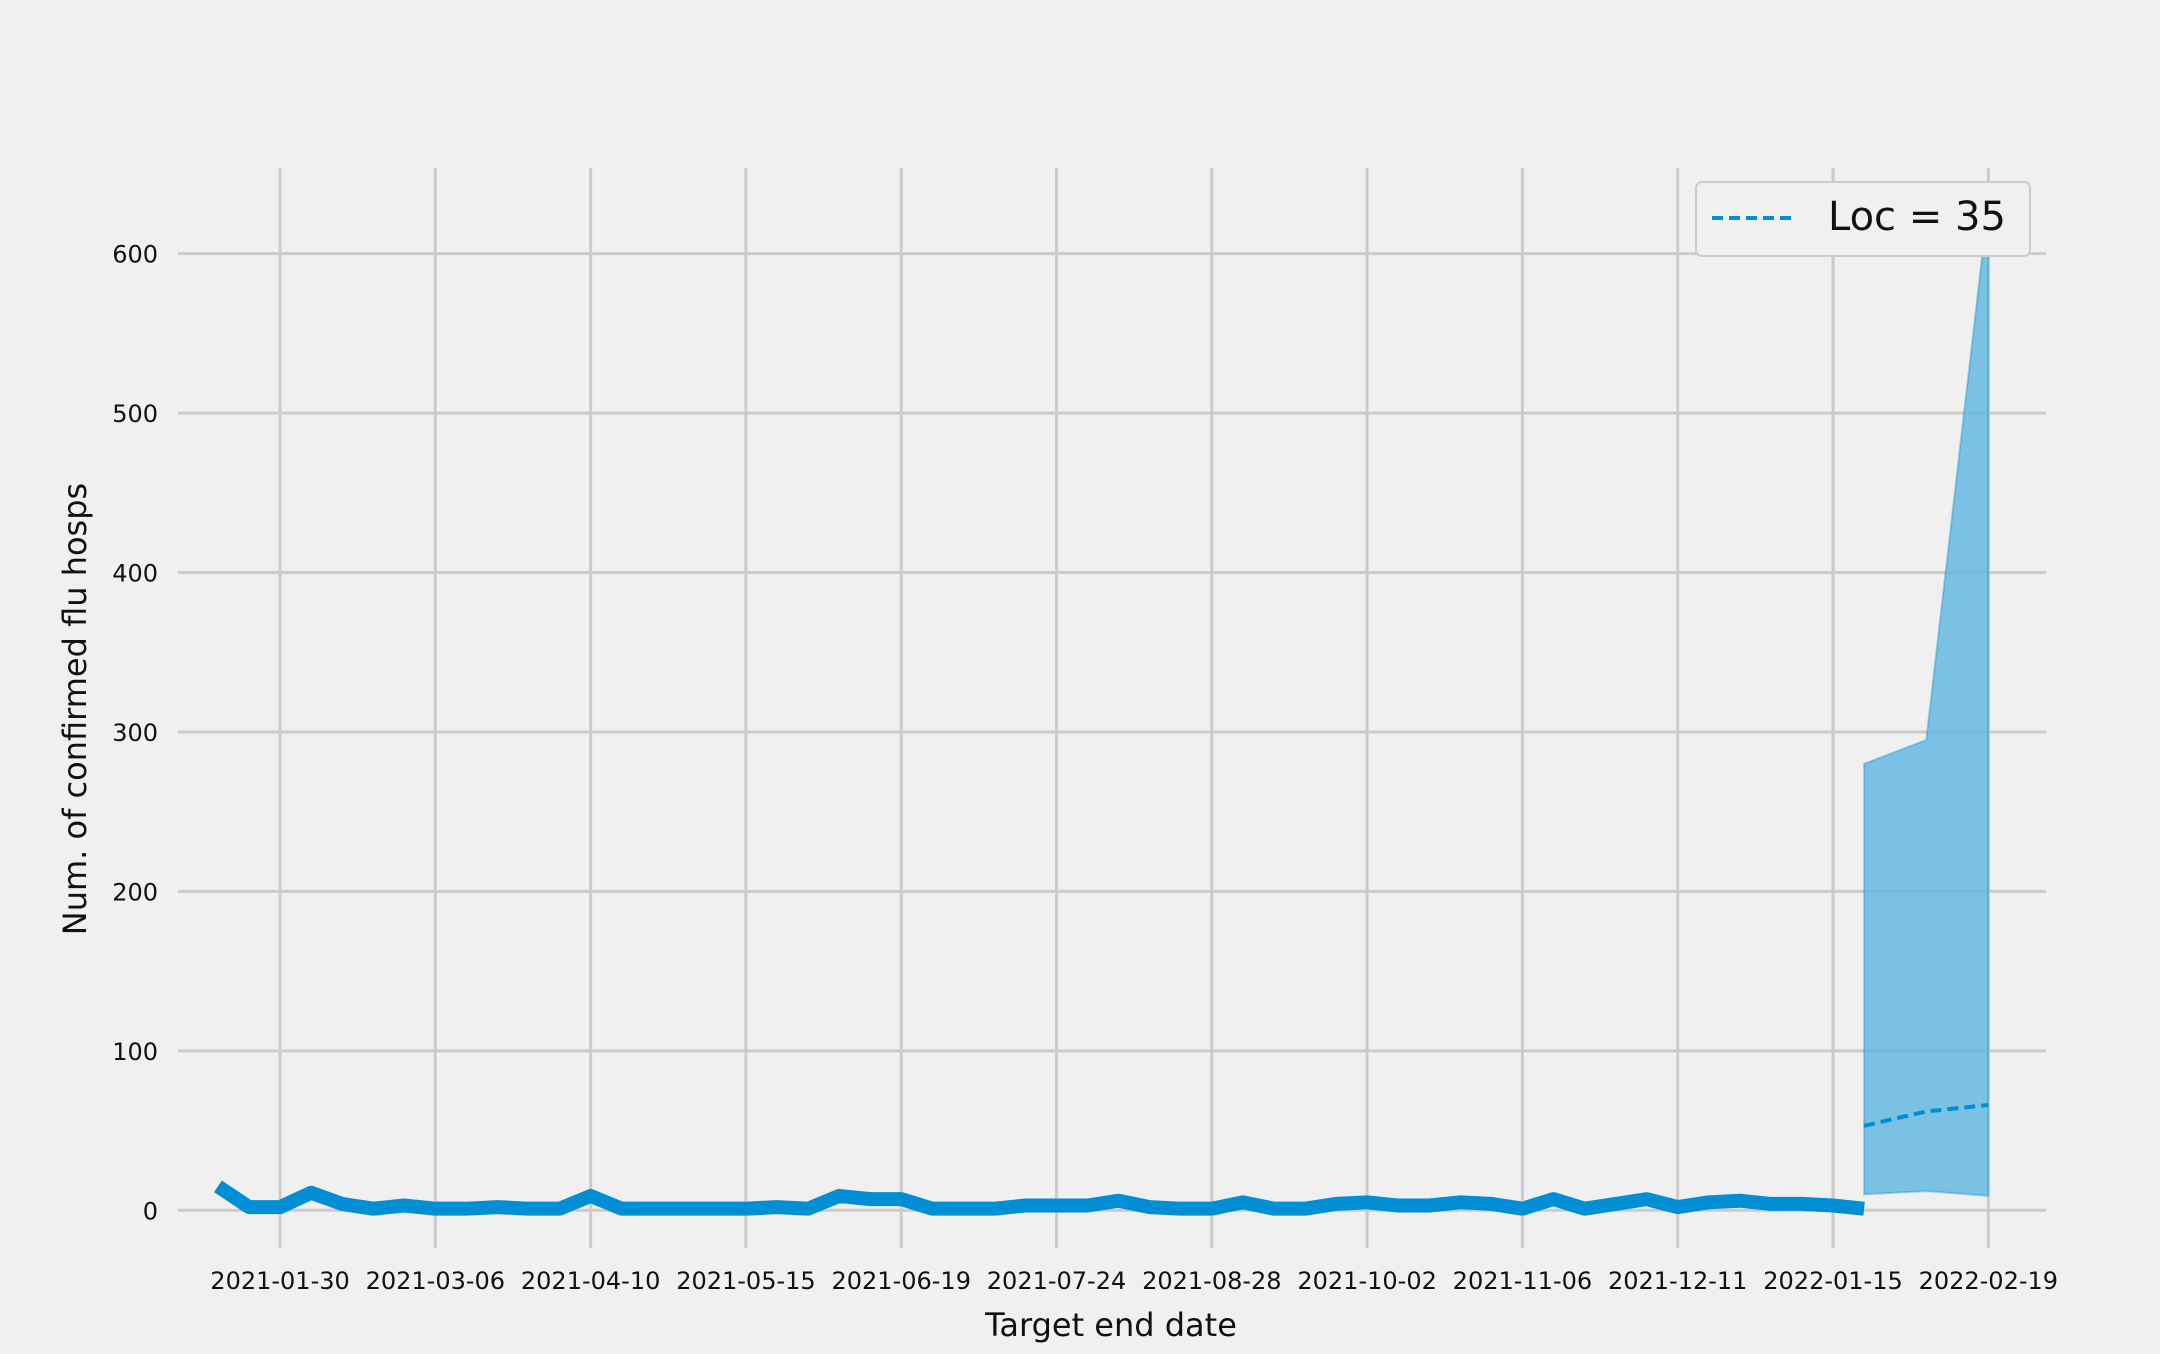  I want to click on x-tick-label: 2022-02-19, so click(1988, 1281).